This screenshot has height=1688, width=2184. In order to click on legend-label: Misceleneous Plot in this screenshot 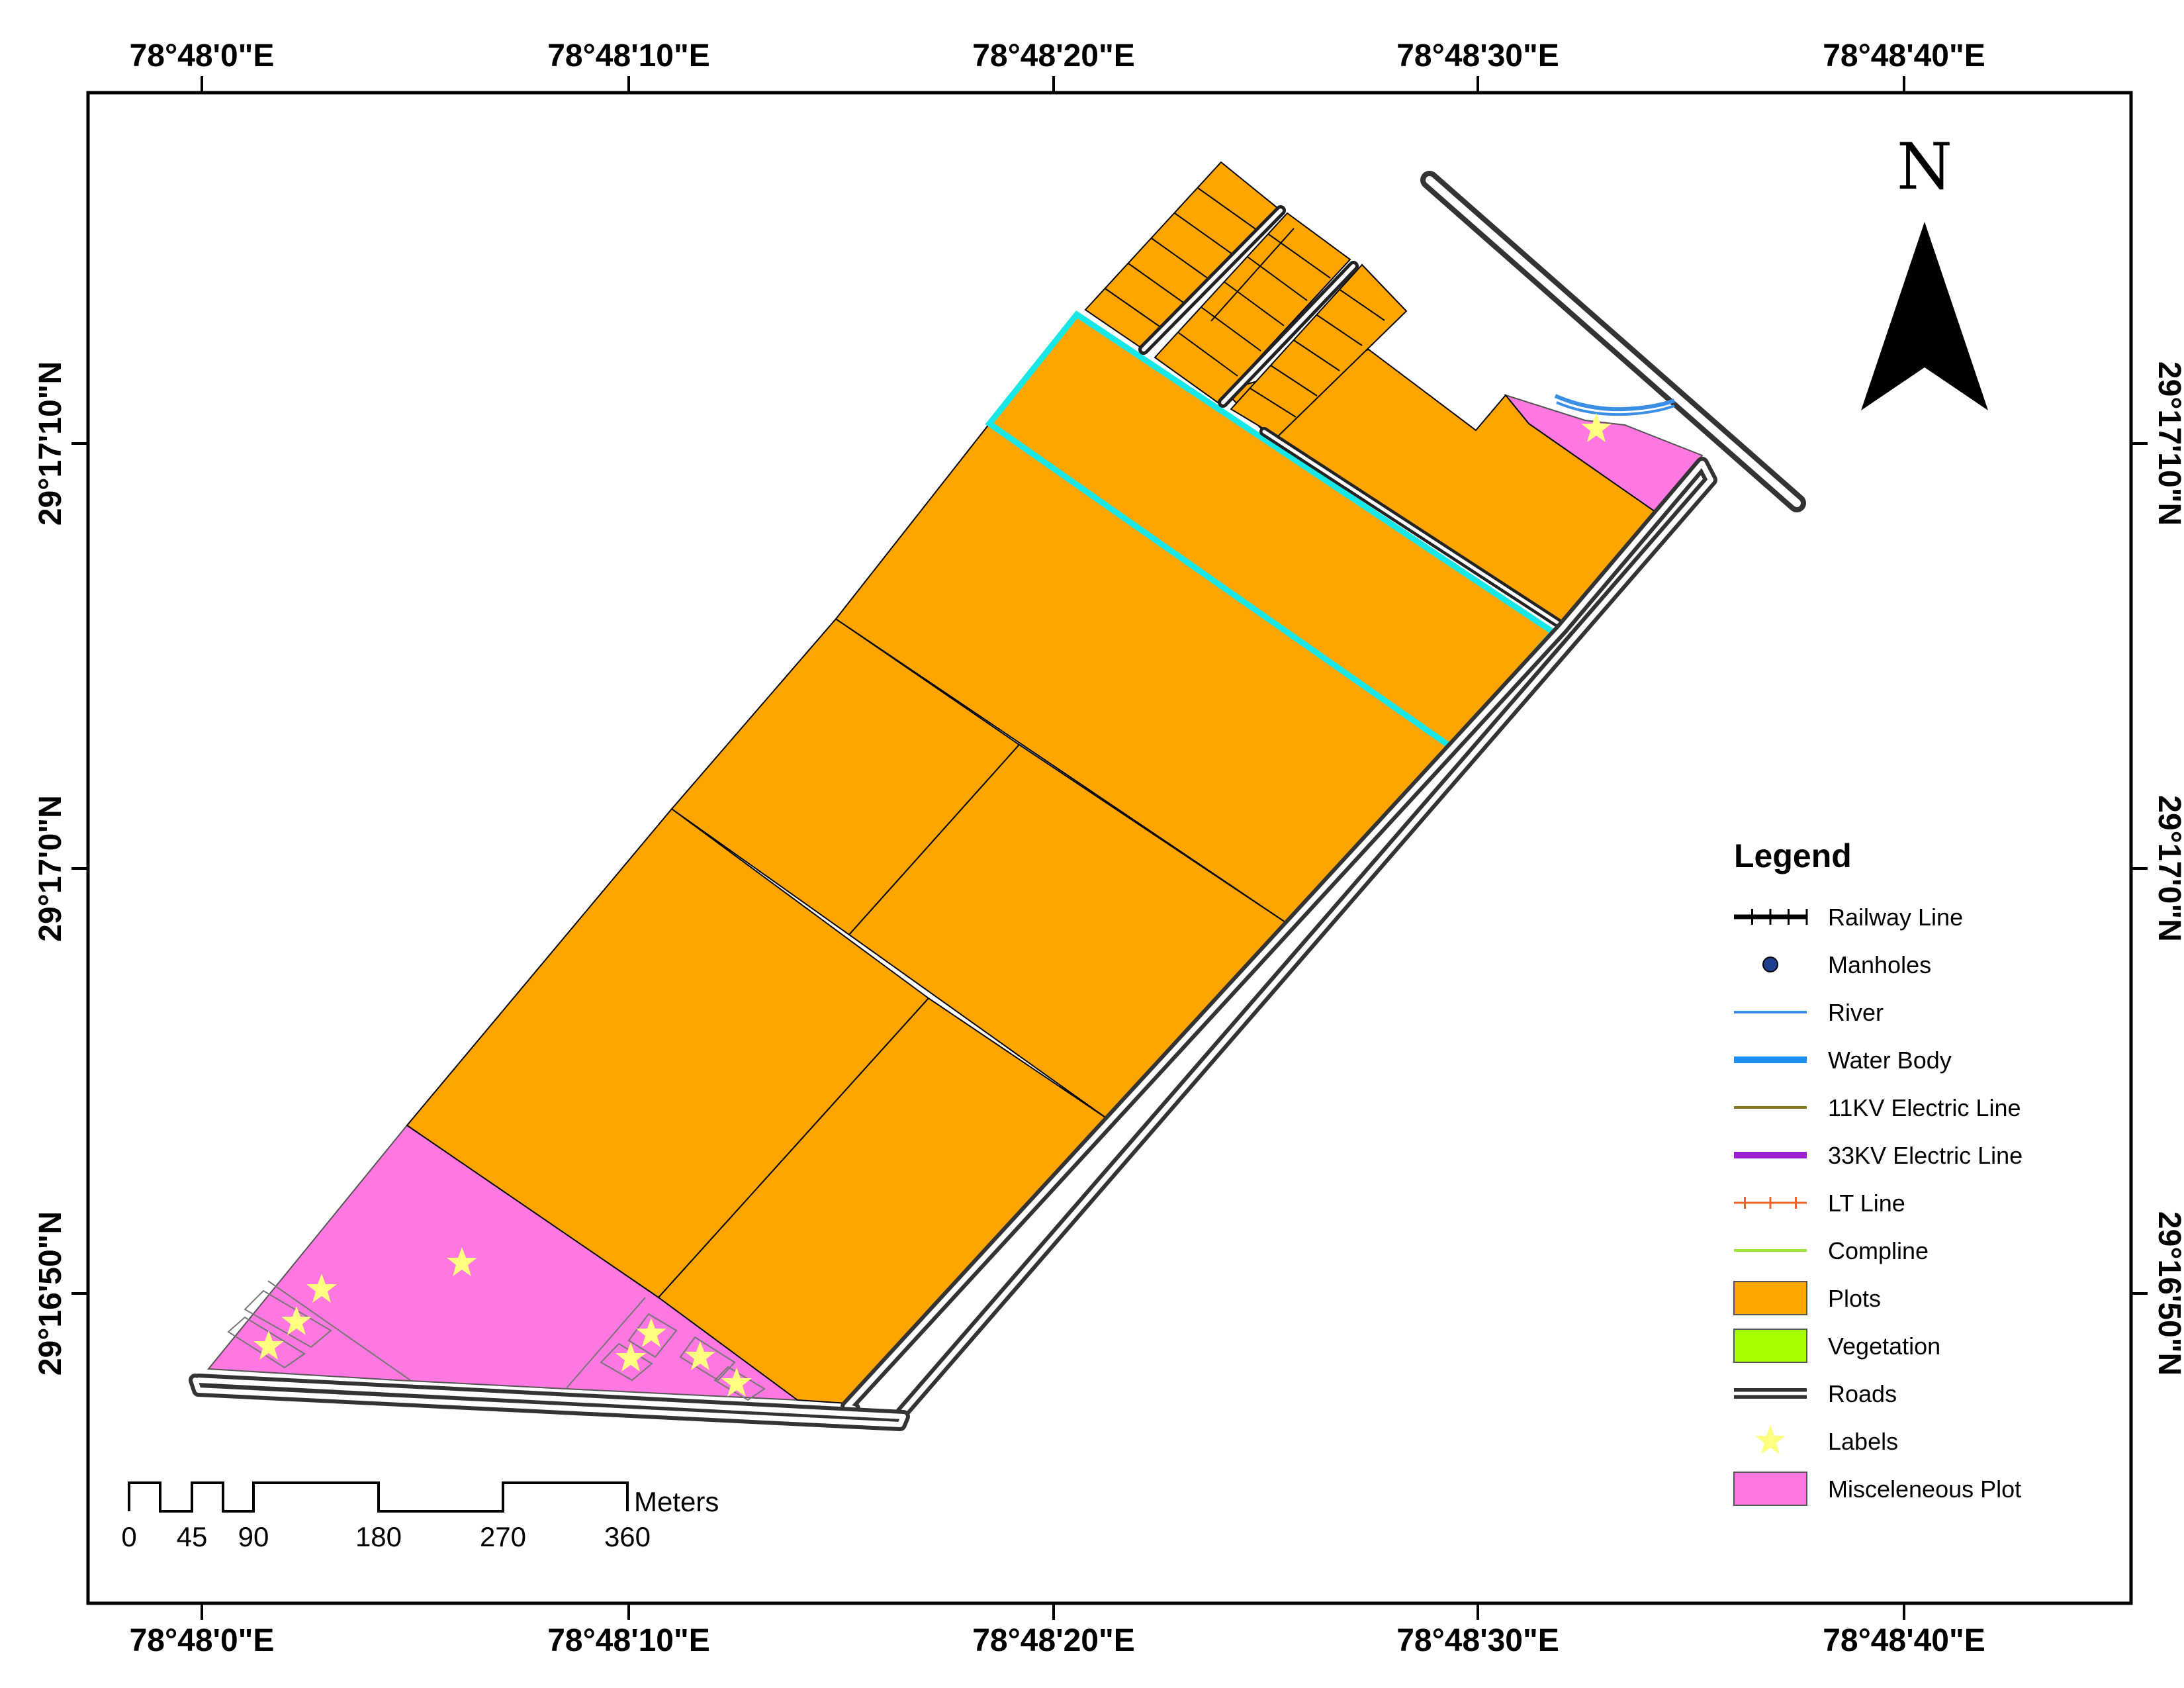, I will do `click(1925, 1489)`.